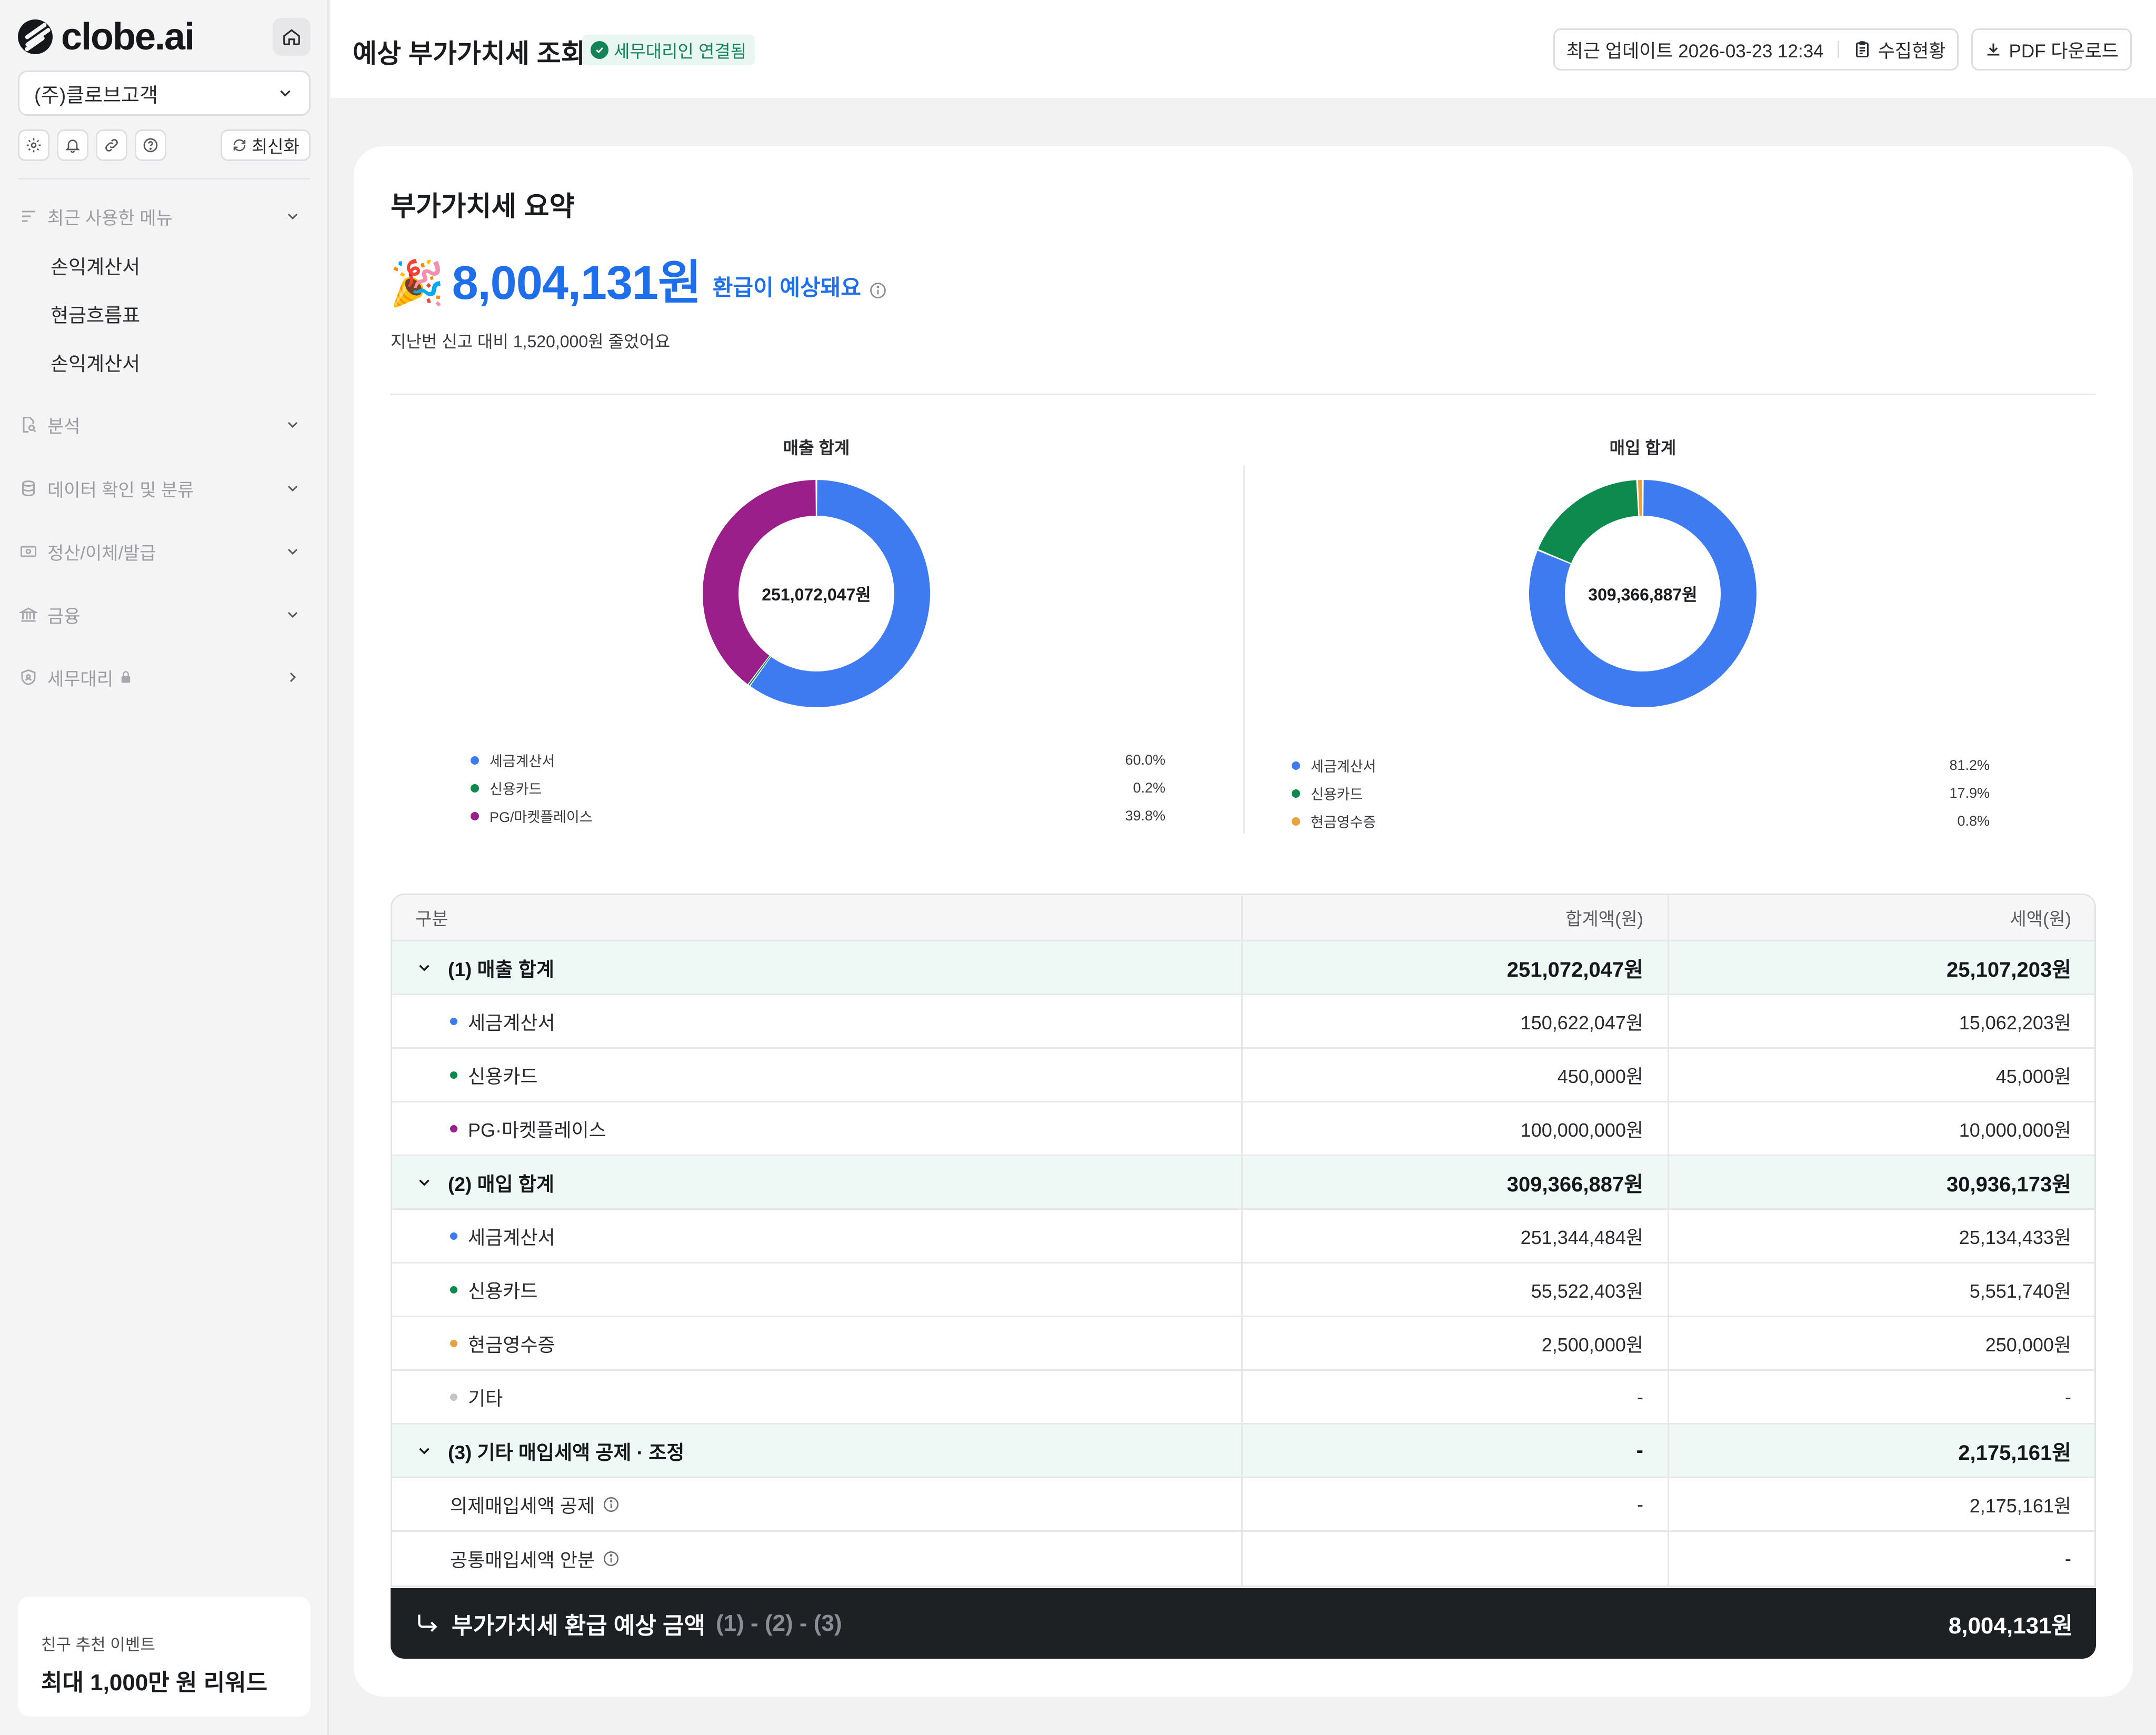  I want to click on collect-status-button: 수집현황, so click(1912, 51).